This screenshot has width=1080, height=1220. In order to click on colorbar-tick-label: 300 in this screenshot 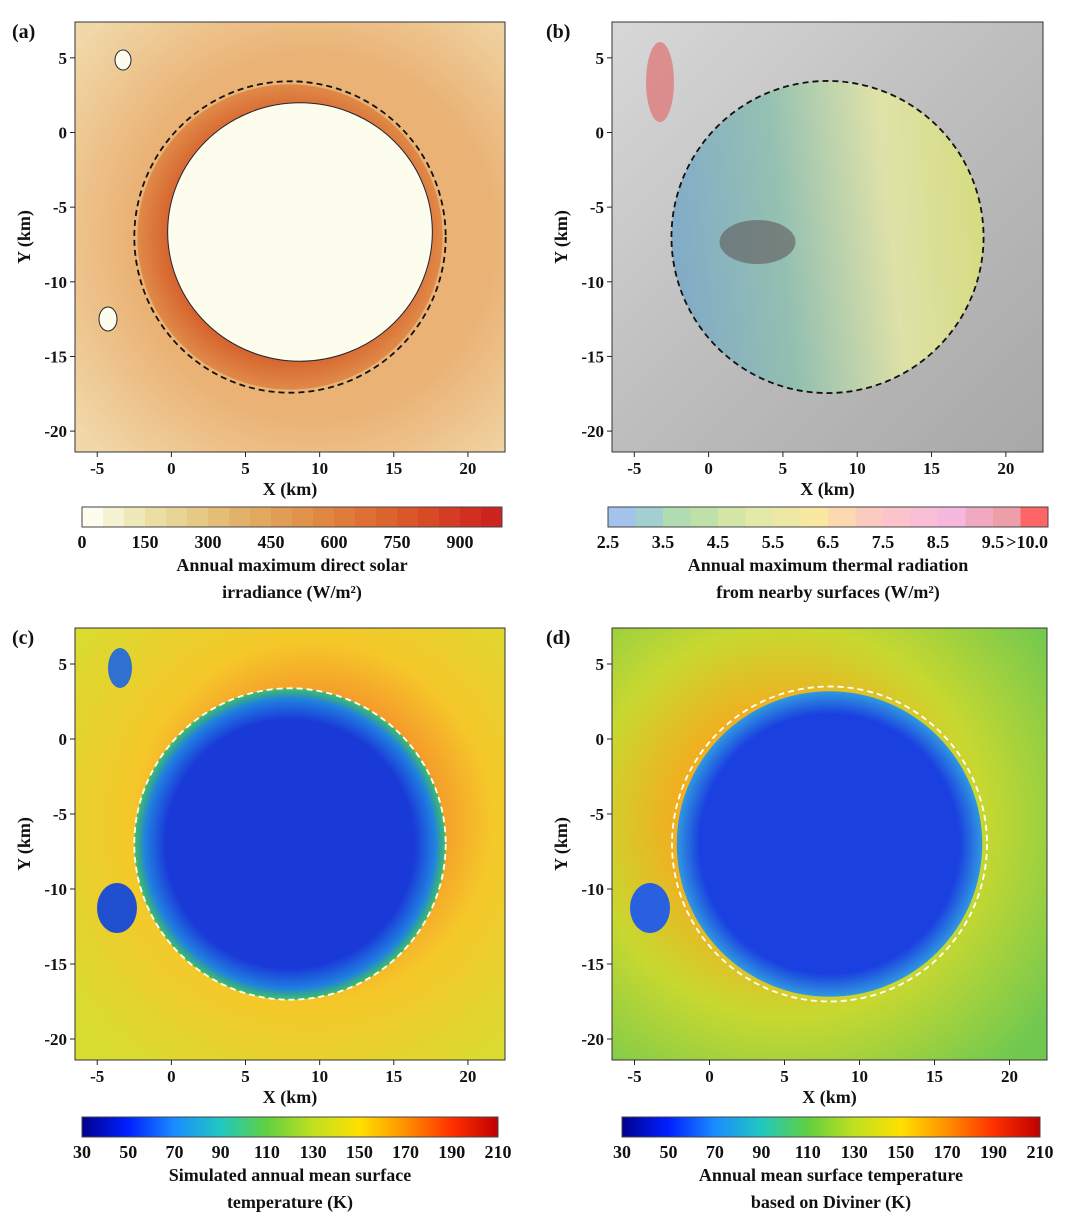, I will do `click(208, 542)`.